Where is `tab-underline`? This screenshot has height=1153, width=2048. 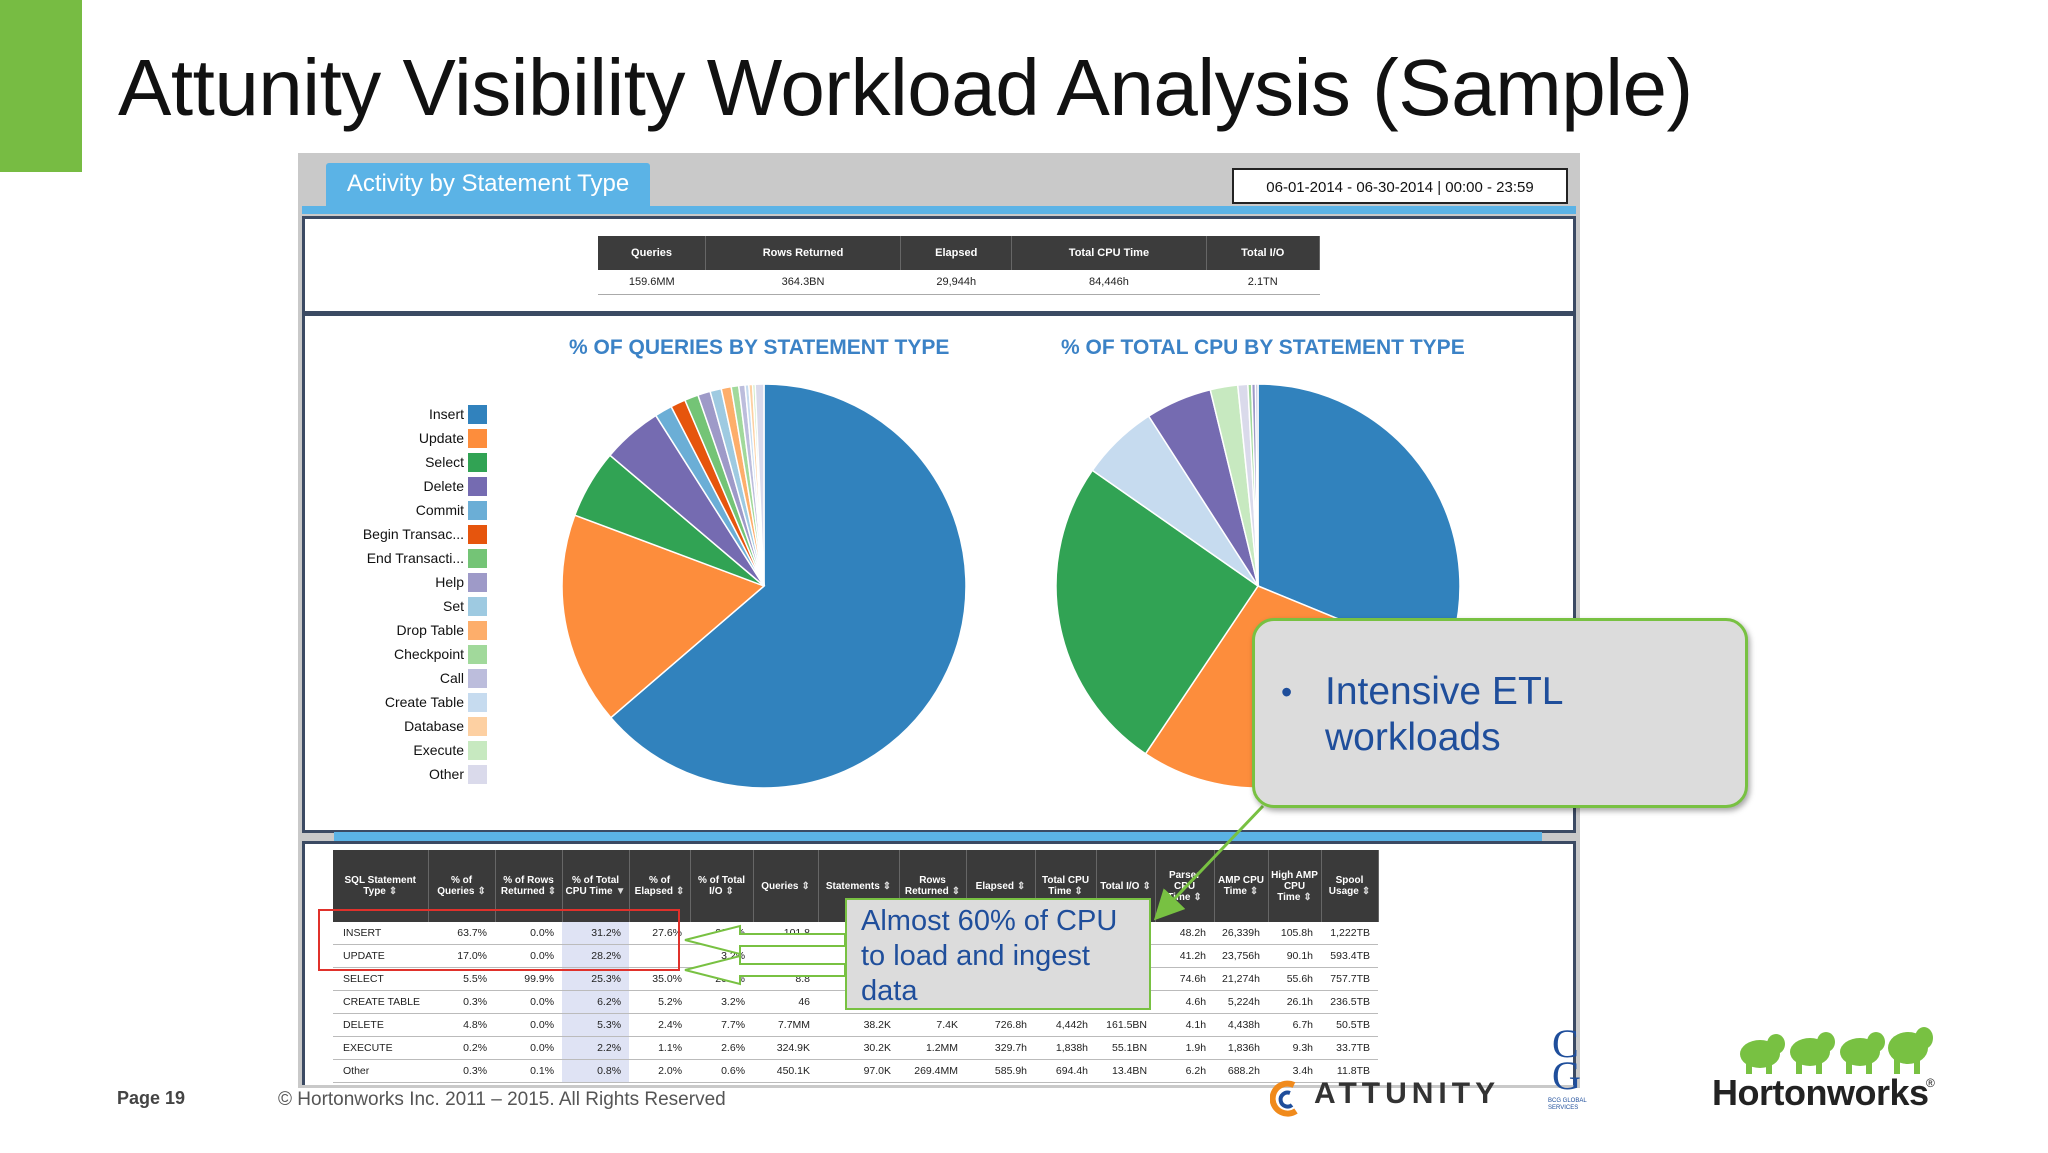
tab-underline is located at coordinates (939, 210).